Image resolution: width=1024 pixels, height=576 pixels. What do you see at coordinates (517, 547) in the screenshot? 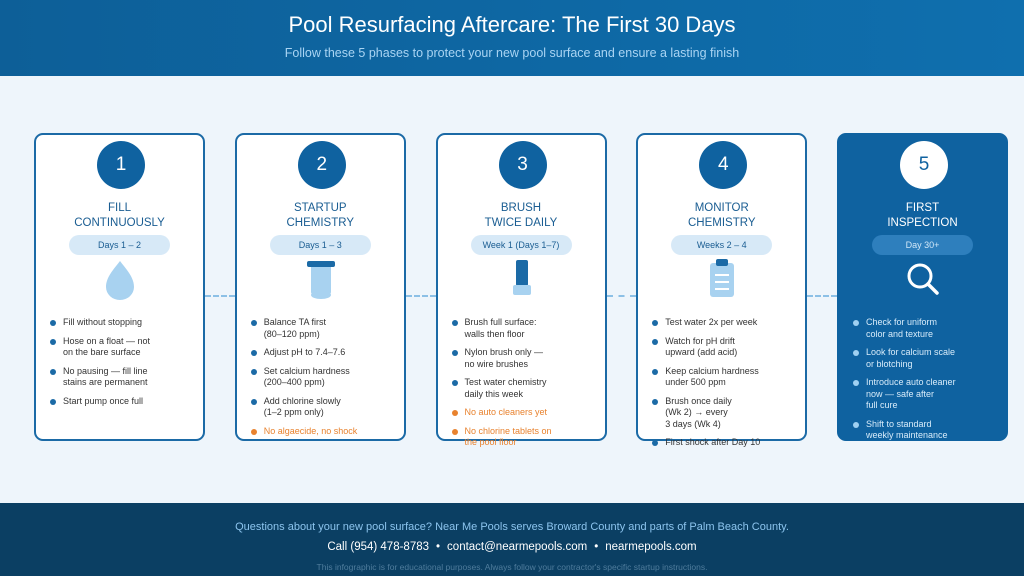
I see `contact: contact@nearmepools.com` at bounding box center [517, 547].